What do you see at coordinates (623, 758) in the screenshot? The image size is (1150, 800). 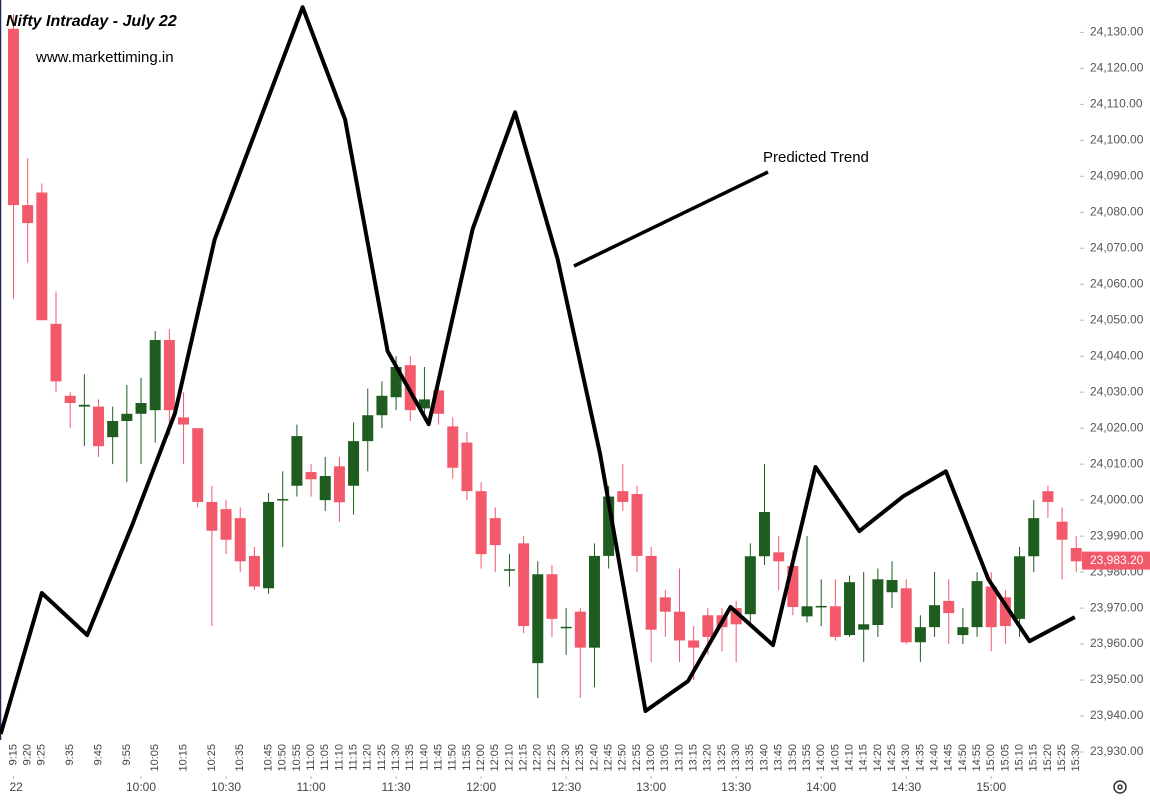 I see `x-tick-label: 12:50` at bounding box center [623, 758].